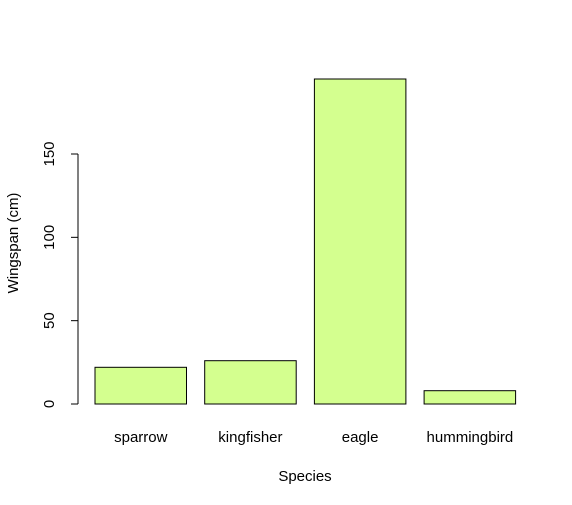 The width and height of the screenshot is (572, 505). I want to click on category-label-kingfisher: kingfisher, so click(250, 437).